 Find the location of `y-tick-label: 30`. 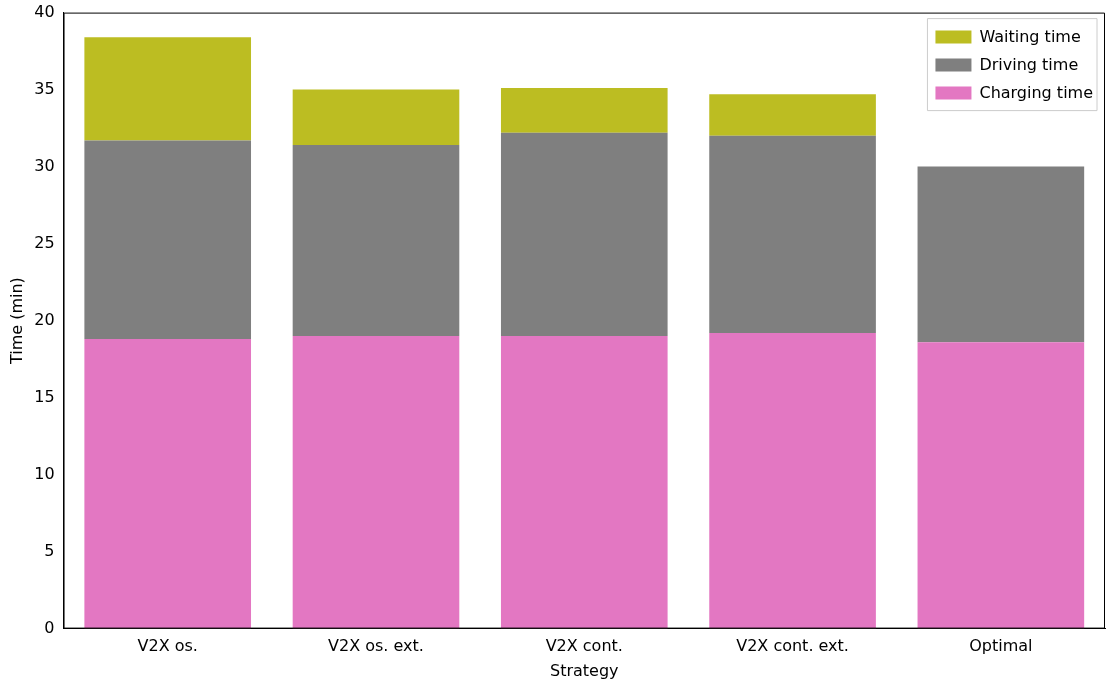

y-tick-label: 30 is located at coordinates (44, 165).